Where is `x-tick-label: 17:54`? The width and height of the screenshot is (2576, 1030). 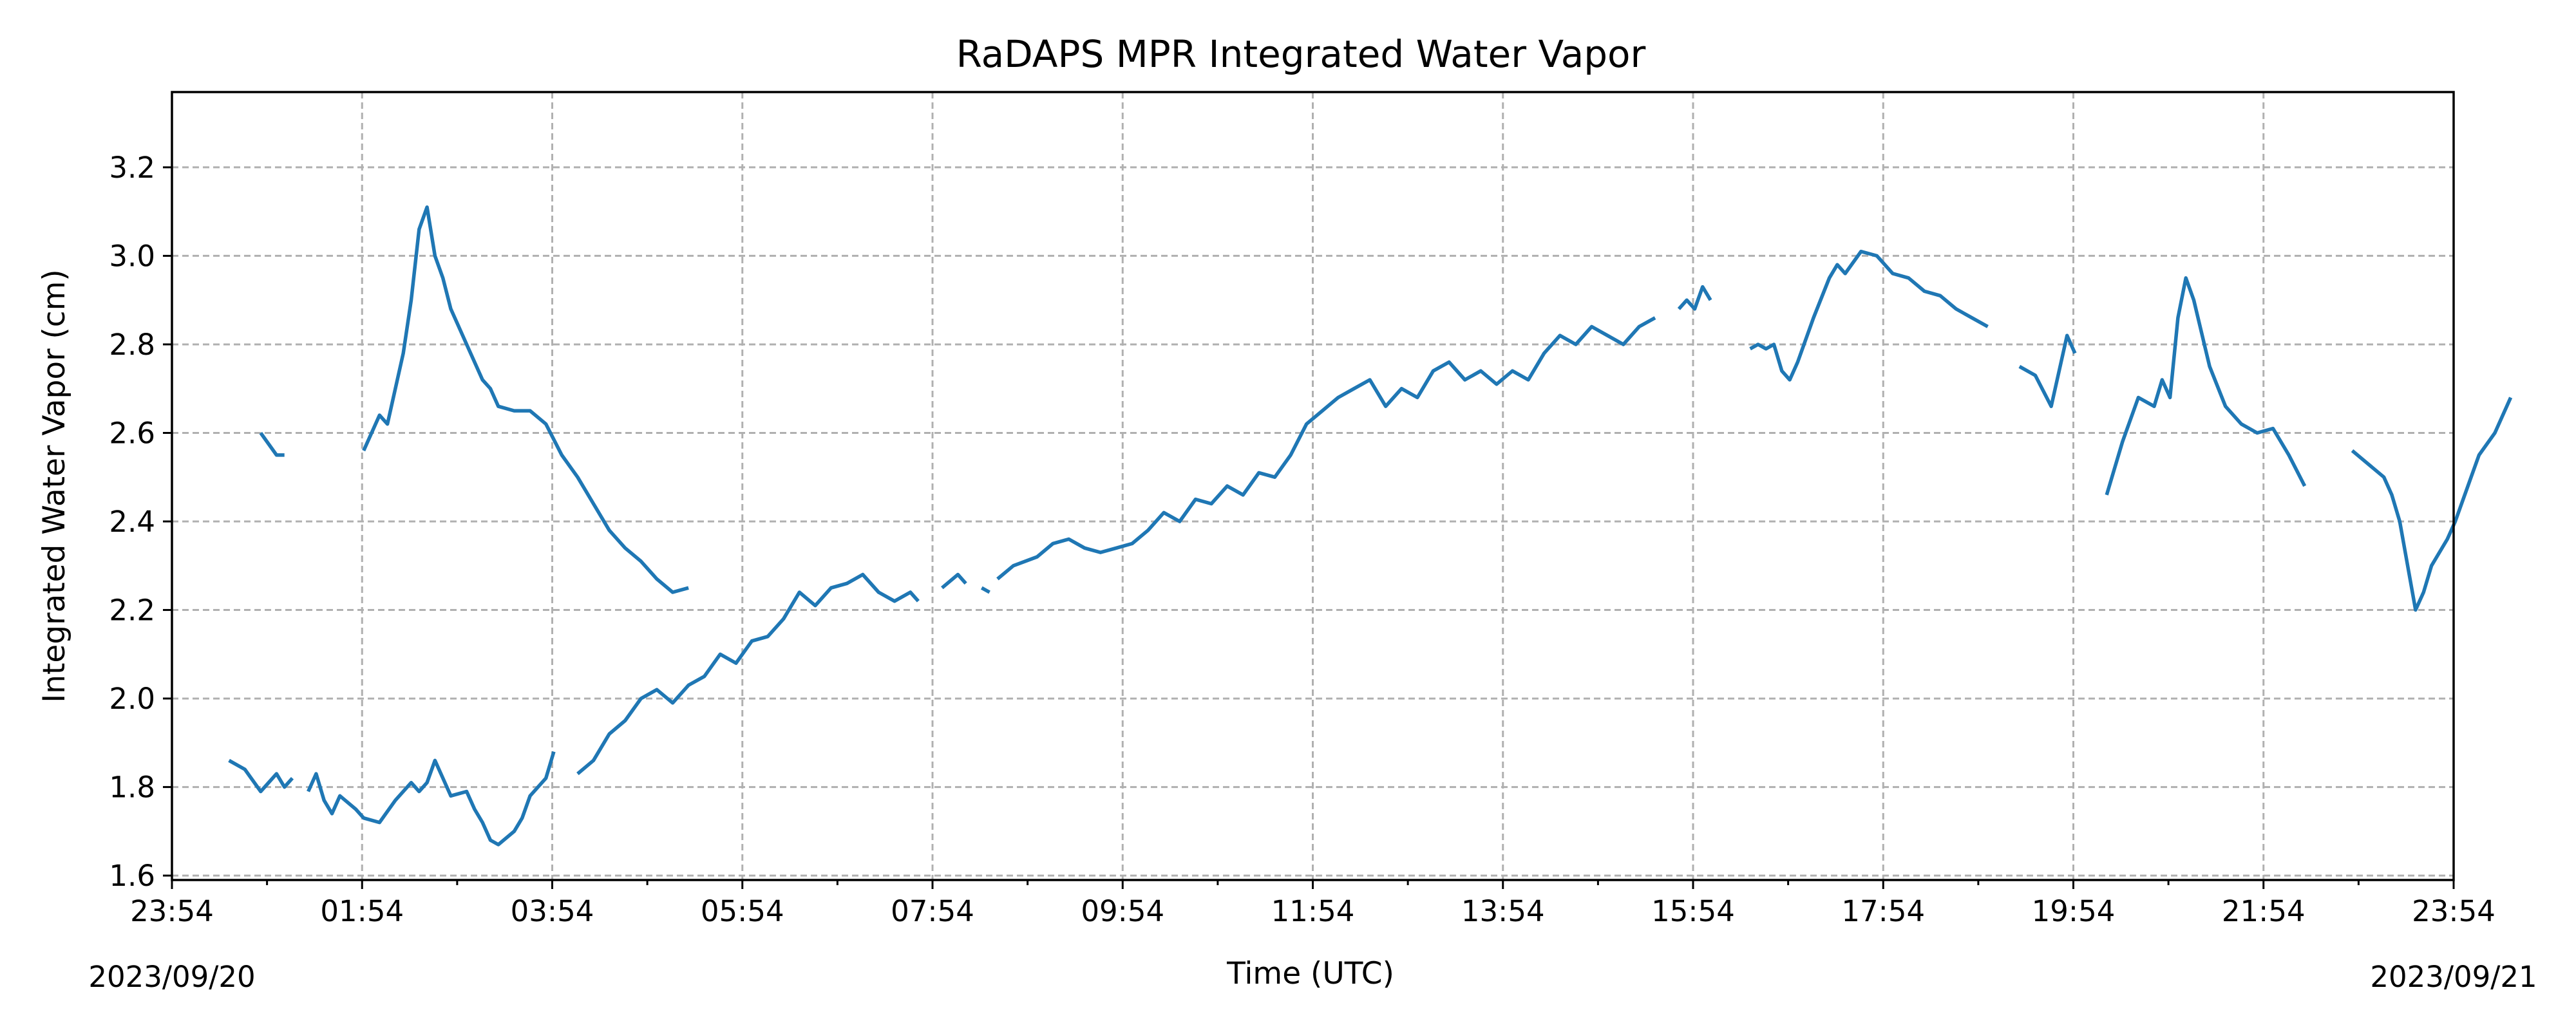
x-tick-label: 17:54 is located at coordinates (1883, 911).